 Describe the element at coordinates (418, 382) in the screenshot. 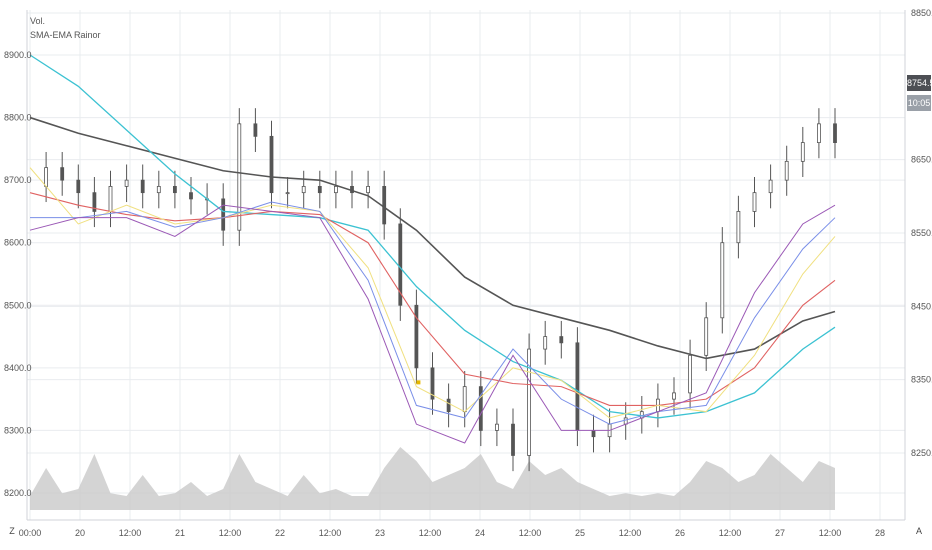

I see `signal-marker` at that location.